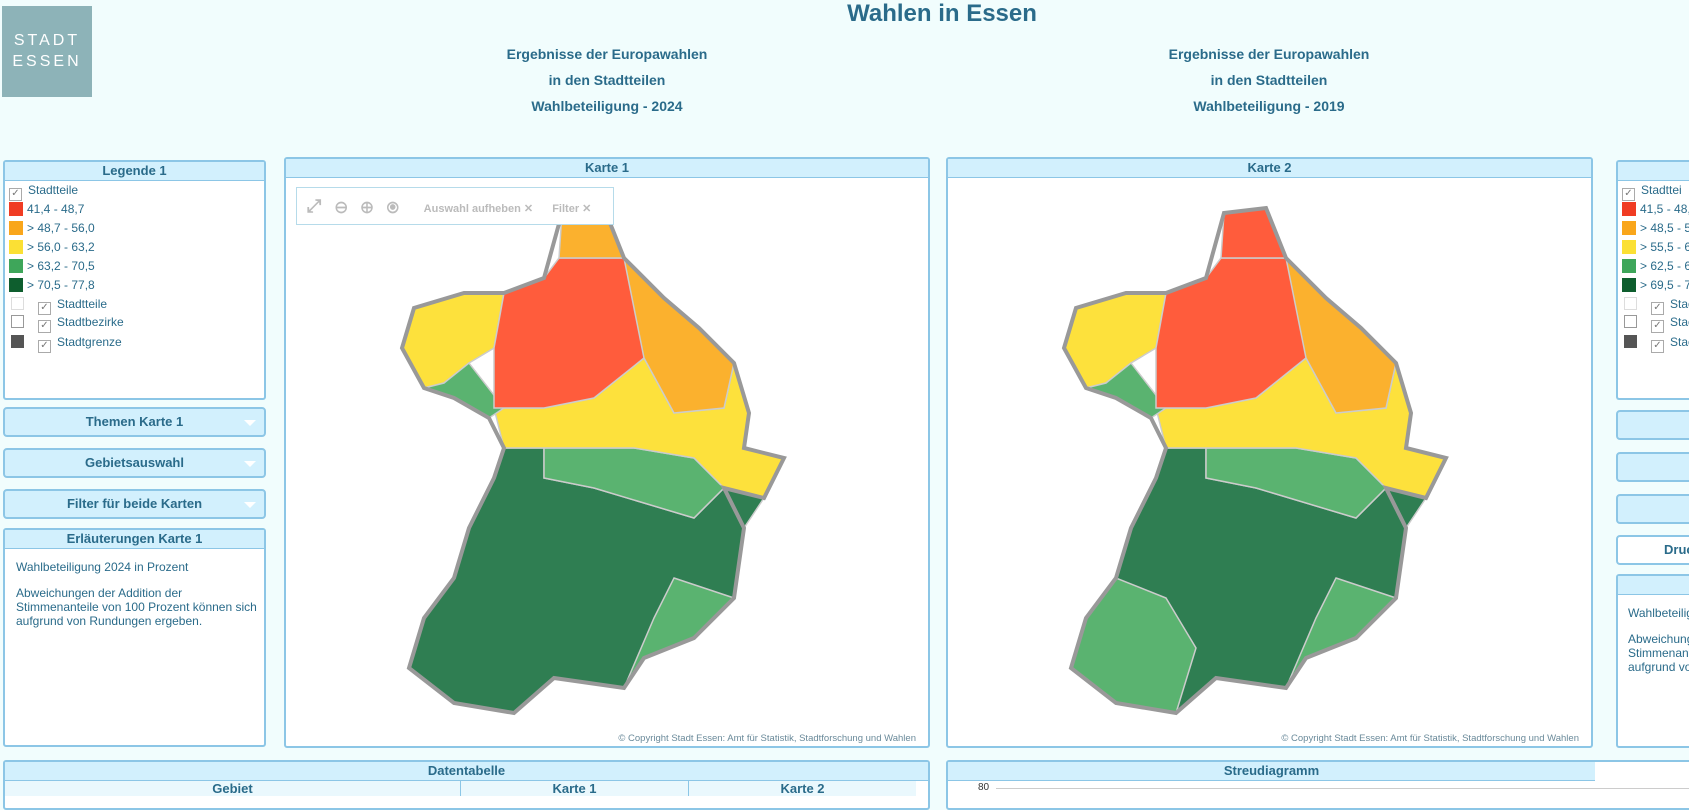 This screenshot has width=1689, height=810. Describe the element at coordinates (1664, 266) in the screenshot. I see `label: > 62,5 - 6` at that location.